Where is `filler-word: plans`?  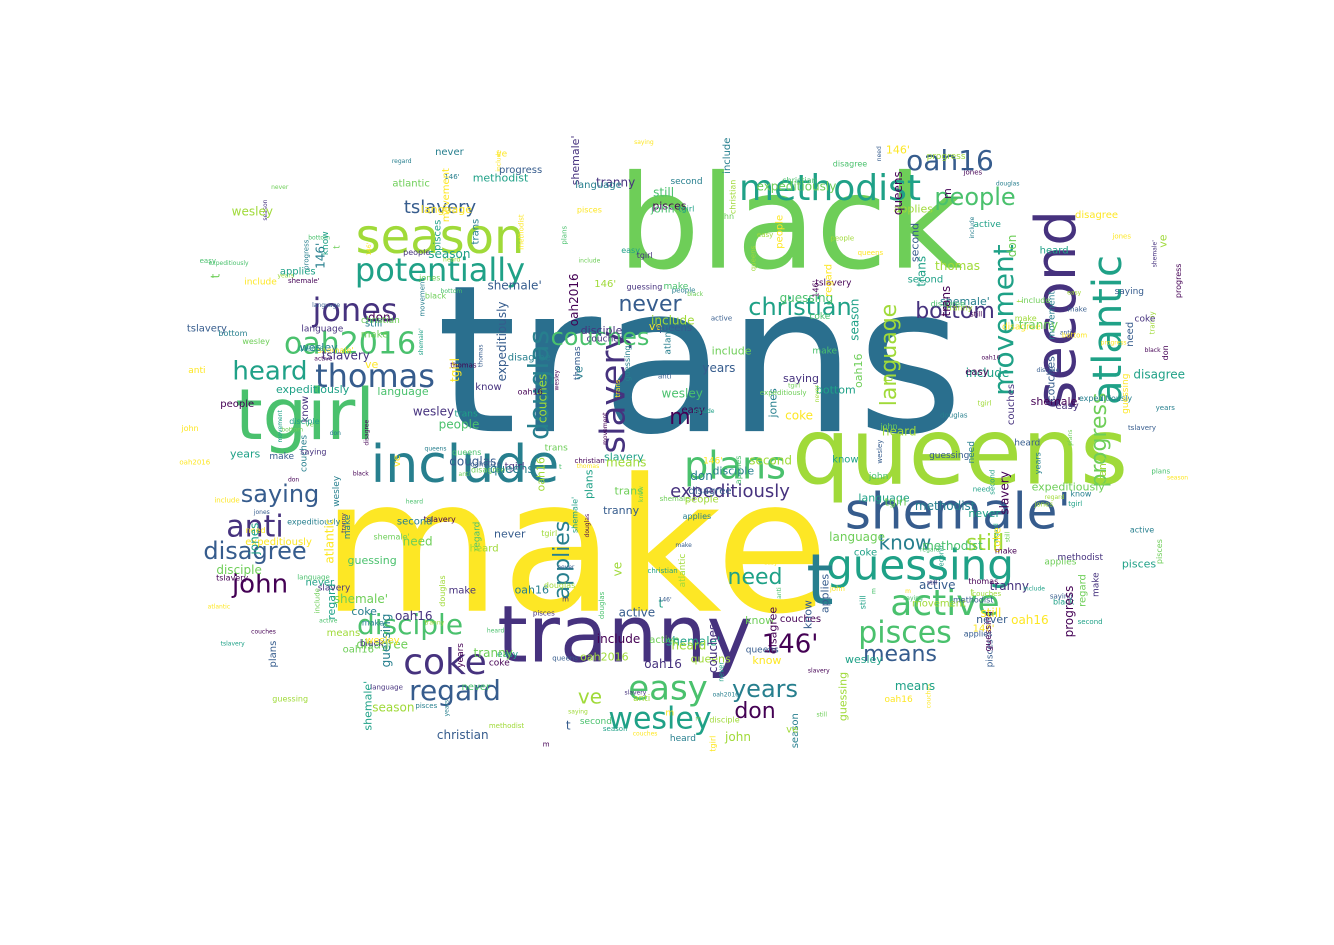
filler-word: plans is located at coordinates (1070, 438).